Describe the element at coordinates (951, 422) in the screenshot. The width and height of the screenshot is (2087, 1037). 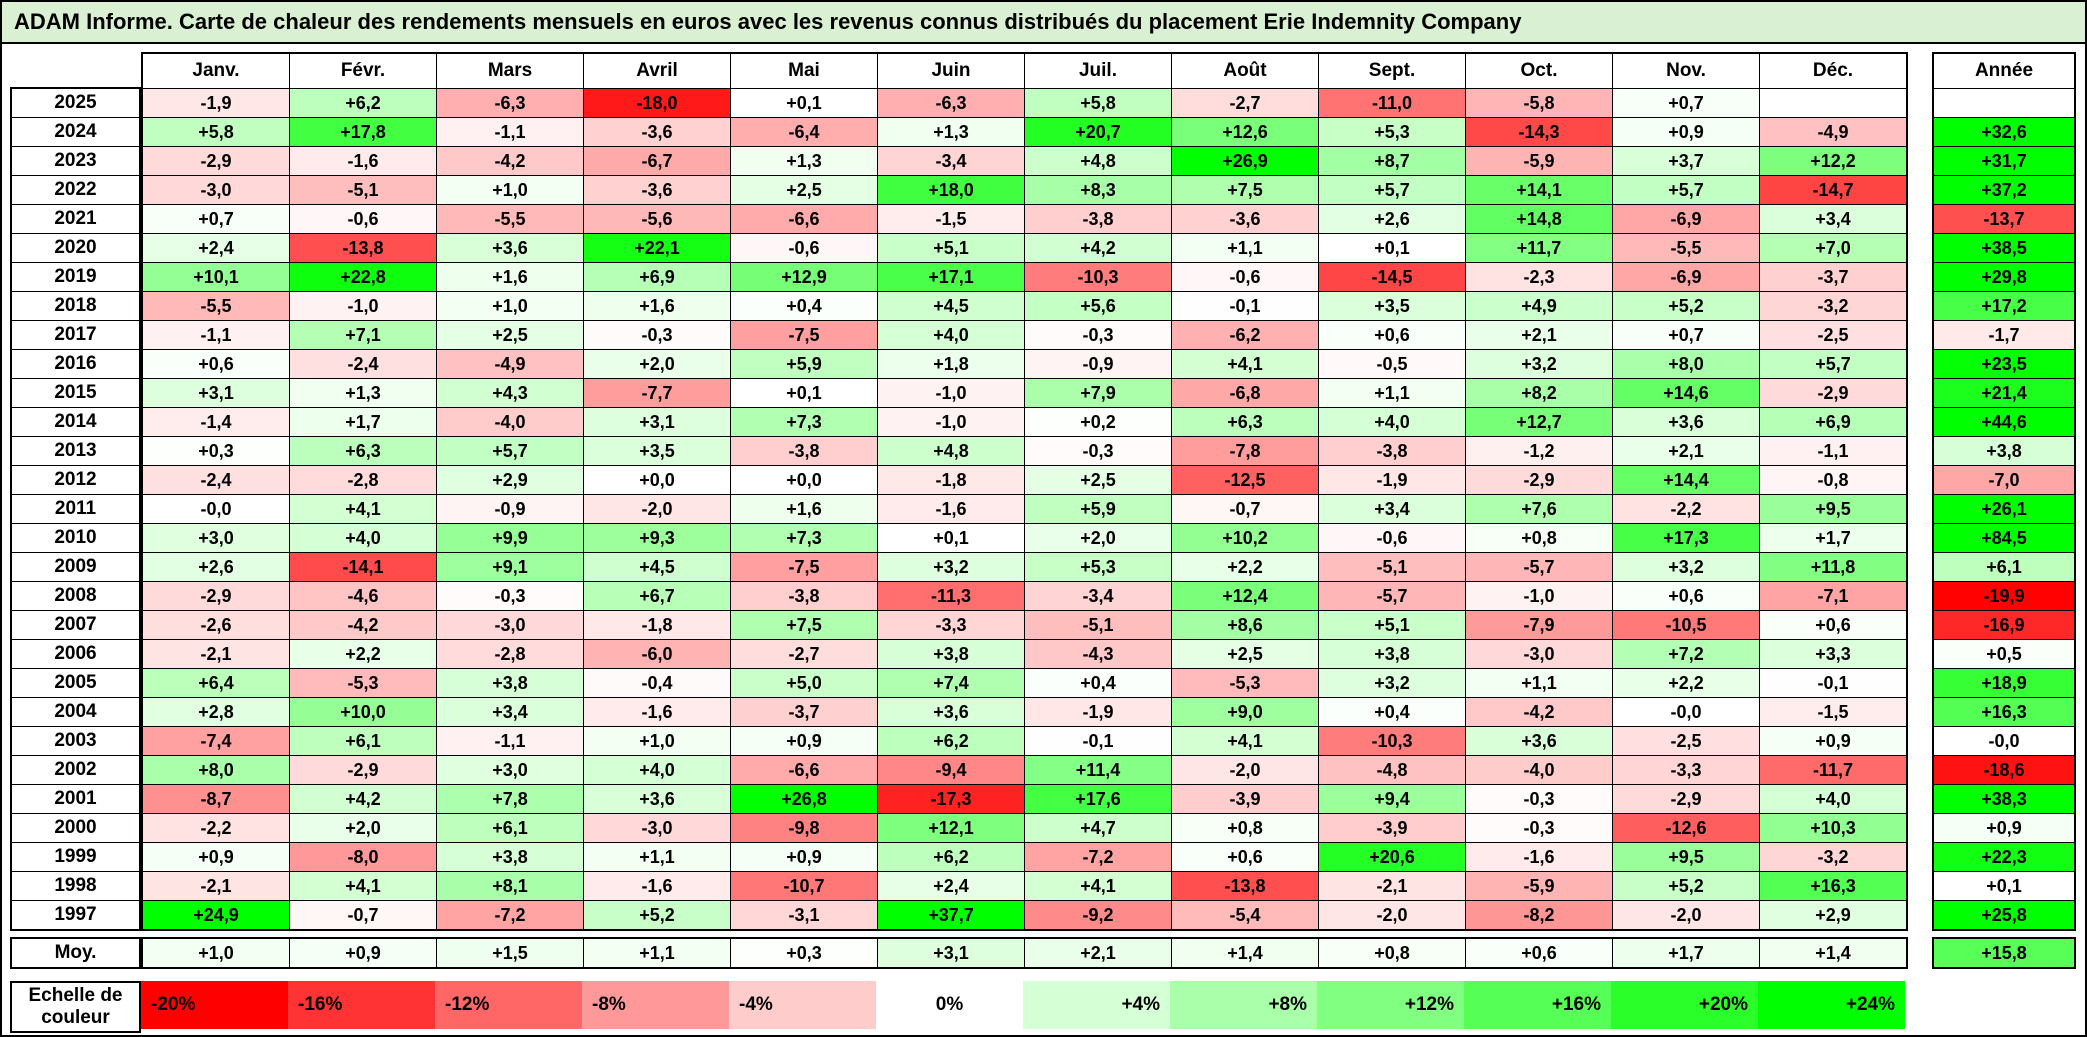
I see `heatmap-cell: -1,0` at that location.